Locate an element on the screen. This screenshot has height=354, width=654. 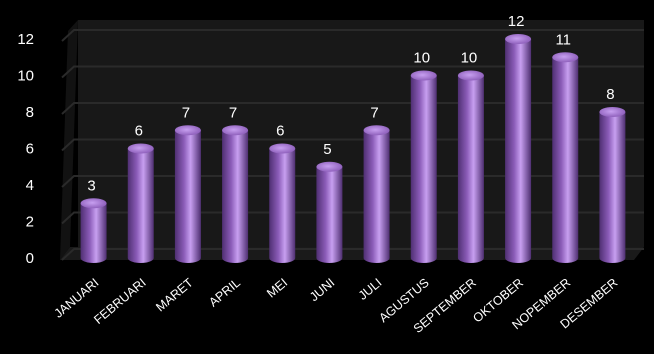
x-tick-label: MARET is located at coordinates (174, 294).